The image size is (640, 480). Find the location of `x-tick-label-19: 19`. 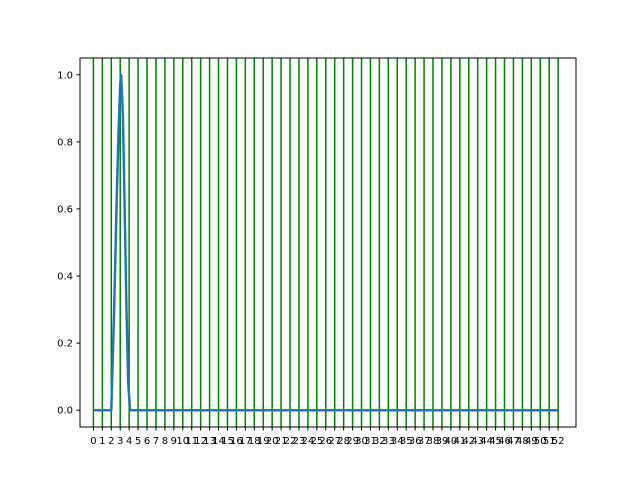

x-tick-label-19: 19 is located at coordinates (263, 441).